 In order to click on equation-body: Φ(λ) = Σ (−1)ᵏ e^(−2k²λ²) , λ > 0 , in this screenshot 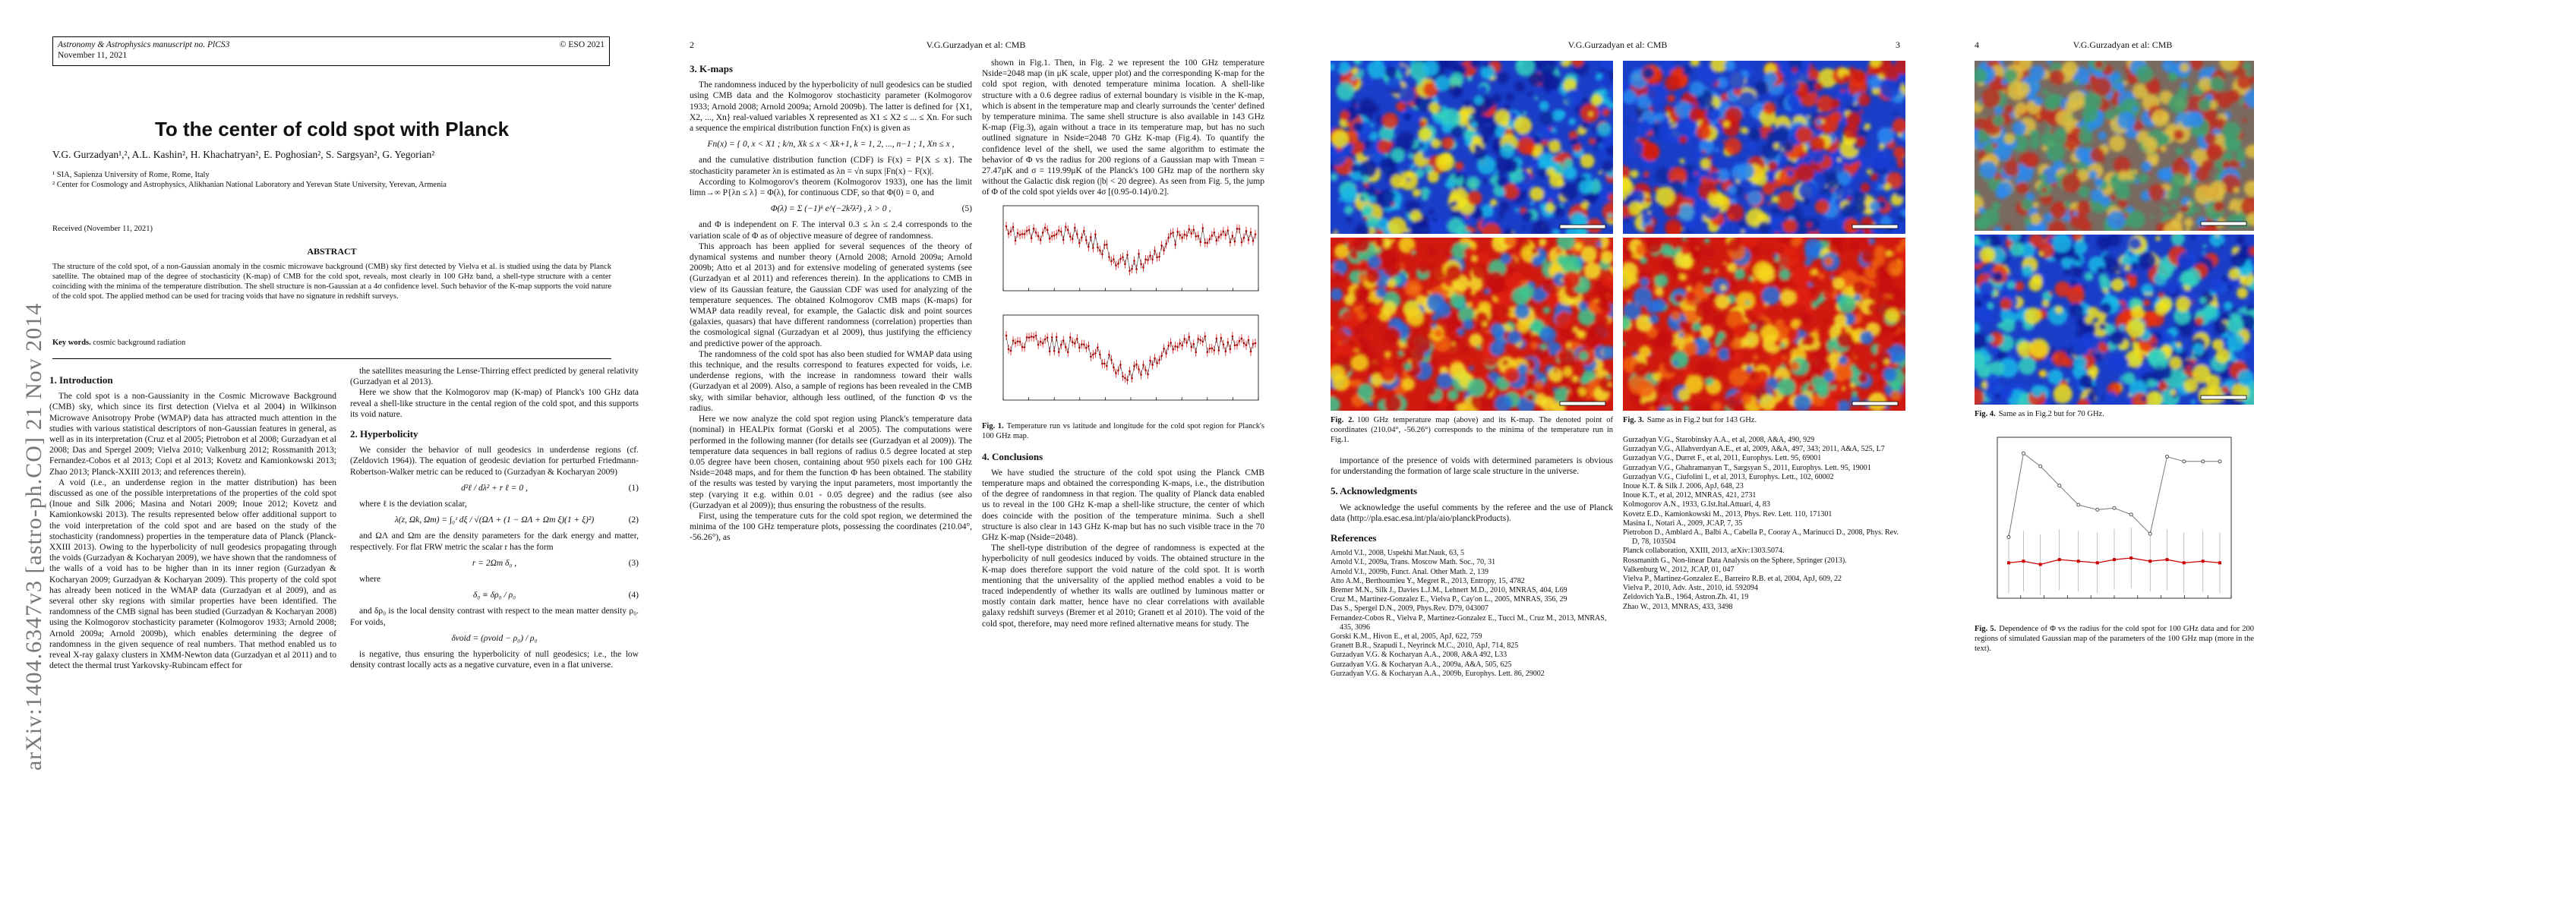, I will do `click(831, 209)`.